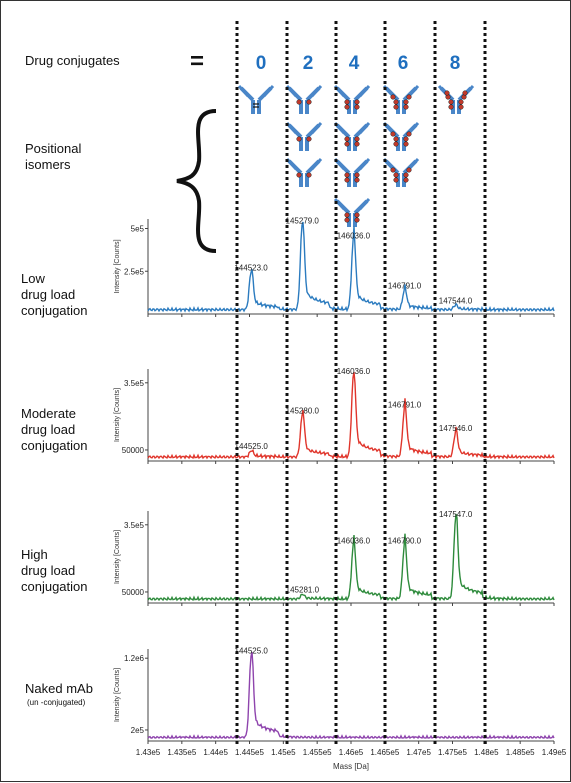 The image size is (571, 783). I want to click on moderate-ytick-label-0: 50000, so click(133, 450).